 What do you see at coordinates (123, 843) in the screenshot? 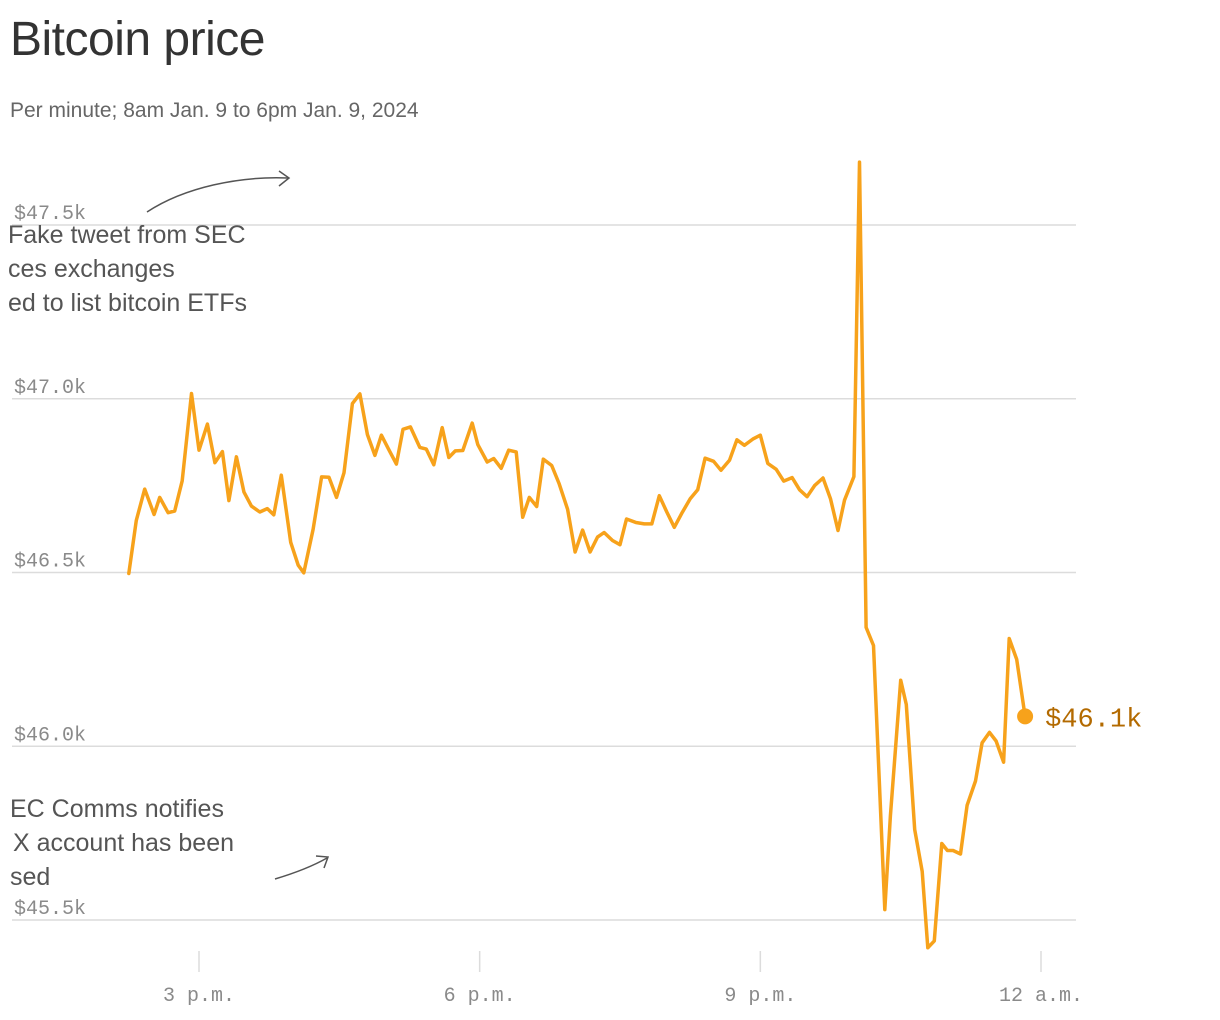
I see `annotation-text-line: X account has been` at bounding box center [123, 843].